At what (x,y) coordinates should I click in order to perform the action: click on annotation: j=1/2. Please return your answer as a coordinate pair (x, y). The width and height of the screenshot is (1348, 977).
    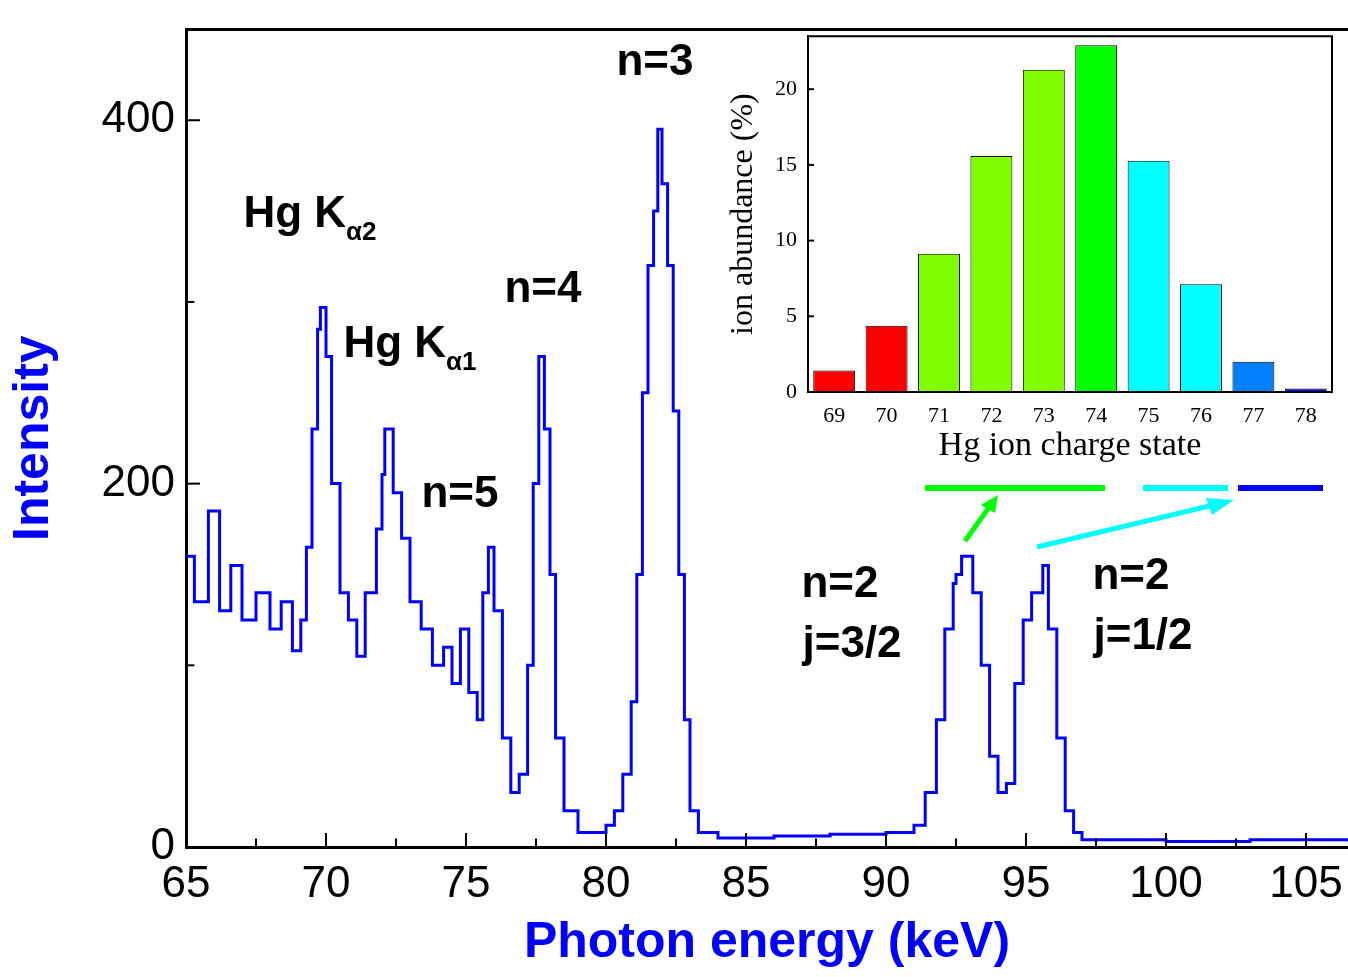
    Looking at the image, I should click on (1142, 634).